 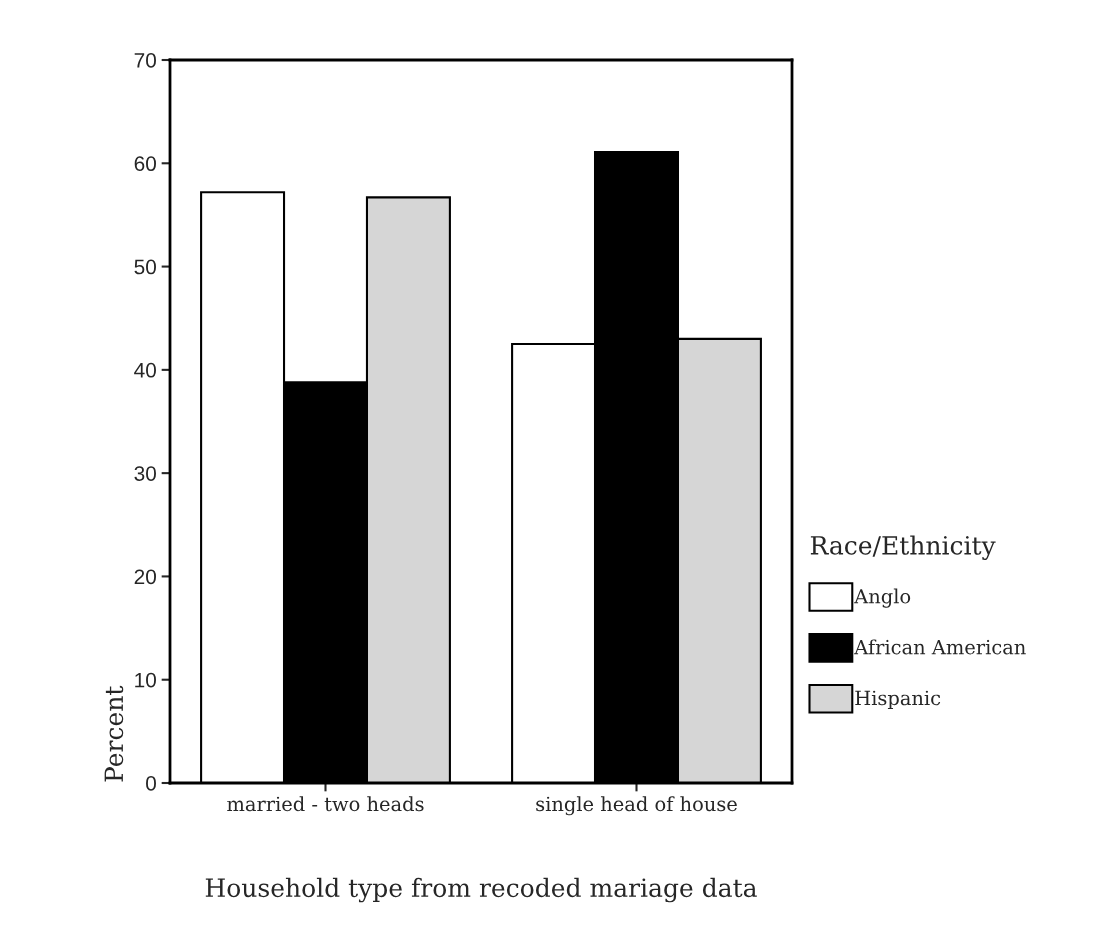 I want to click on x-tick-label: married - two heads, so click(x=325, y=804).